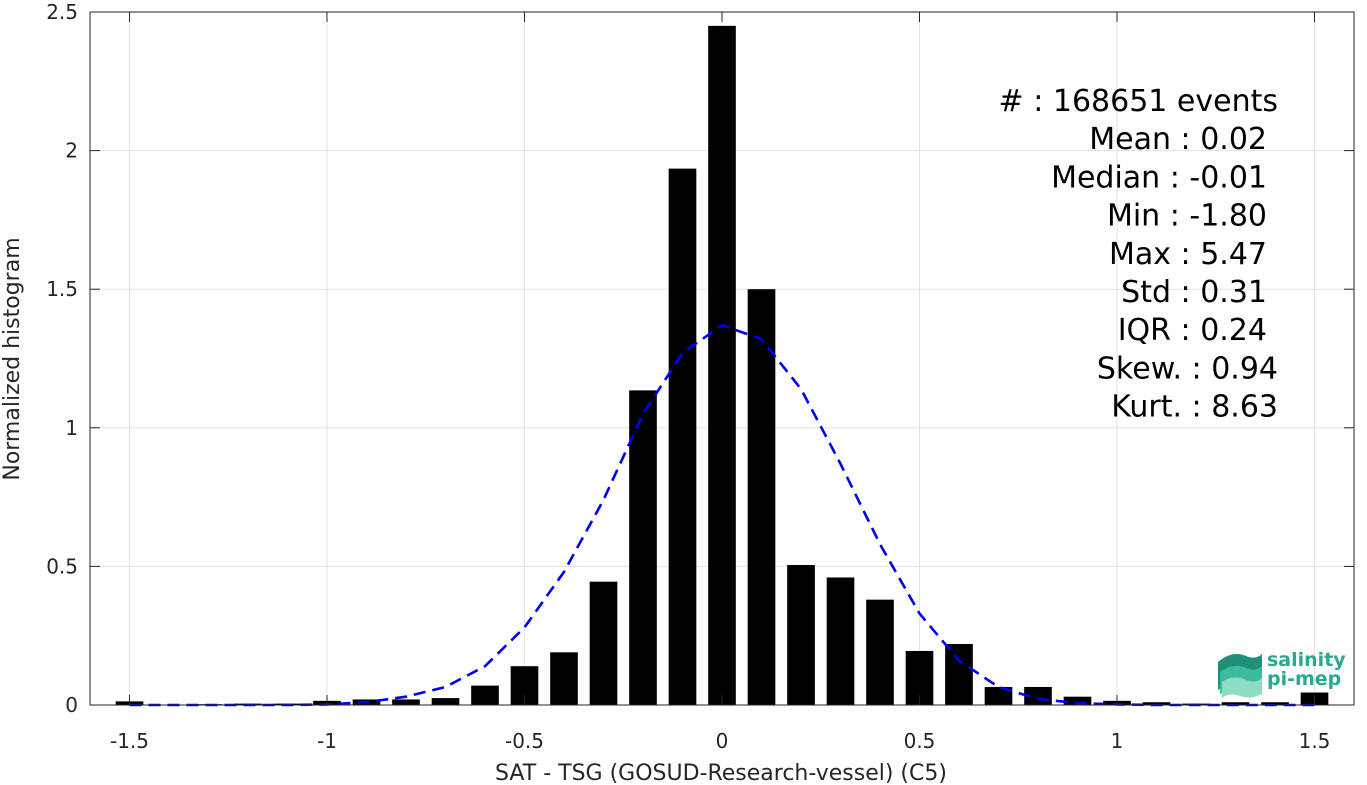 The width and height of the screenshot is (1367, 785). What do you see at coordinates (1240, 676) in the screenshot?
I see `logo-wave-icon` at bounding box center [1240, 676].